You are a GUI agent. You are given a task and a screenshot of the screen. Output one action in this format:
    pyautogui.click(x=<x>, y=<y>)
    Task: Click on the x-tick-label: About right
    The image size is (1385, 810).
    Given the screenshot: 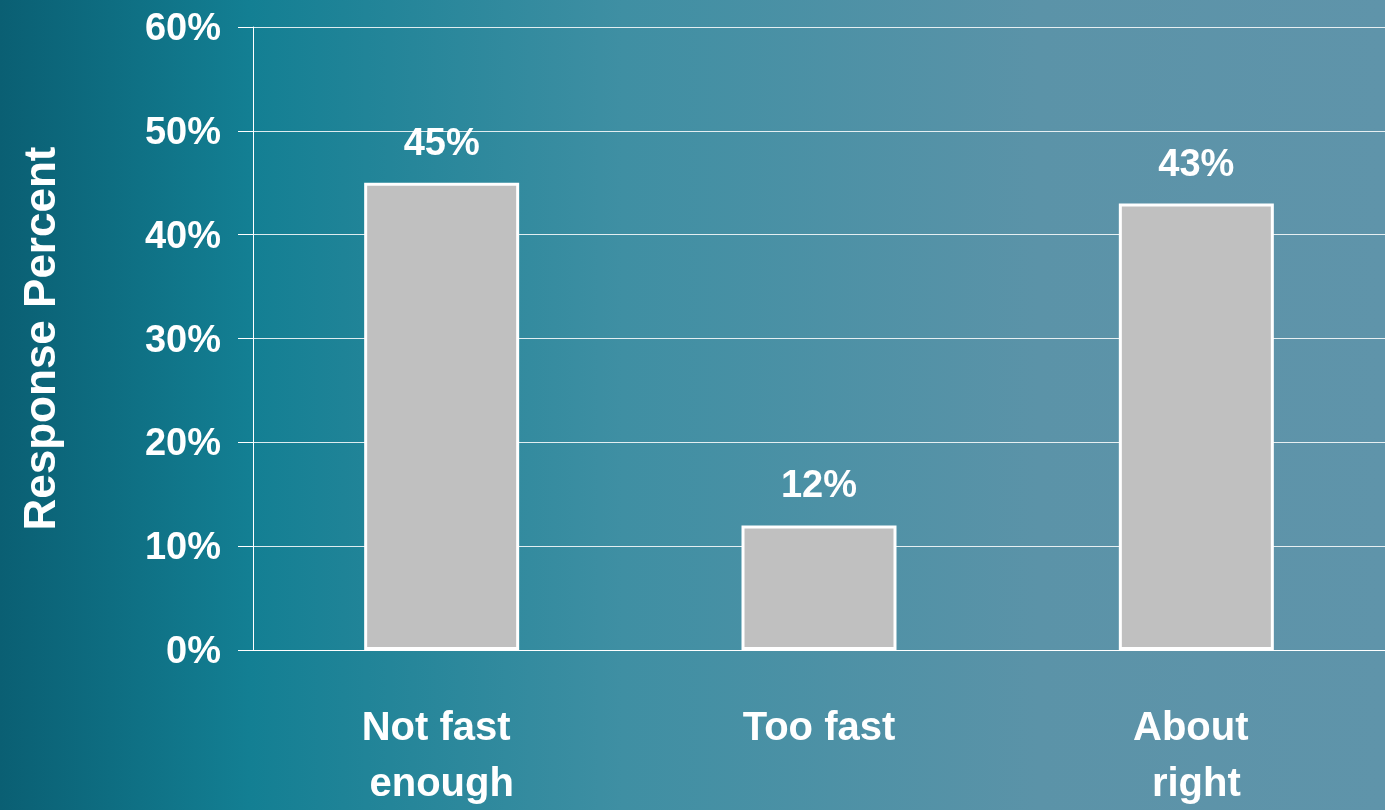 What is the action you would take?
    pyautogui.click(x=1196, y=754)
    